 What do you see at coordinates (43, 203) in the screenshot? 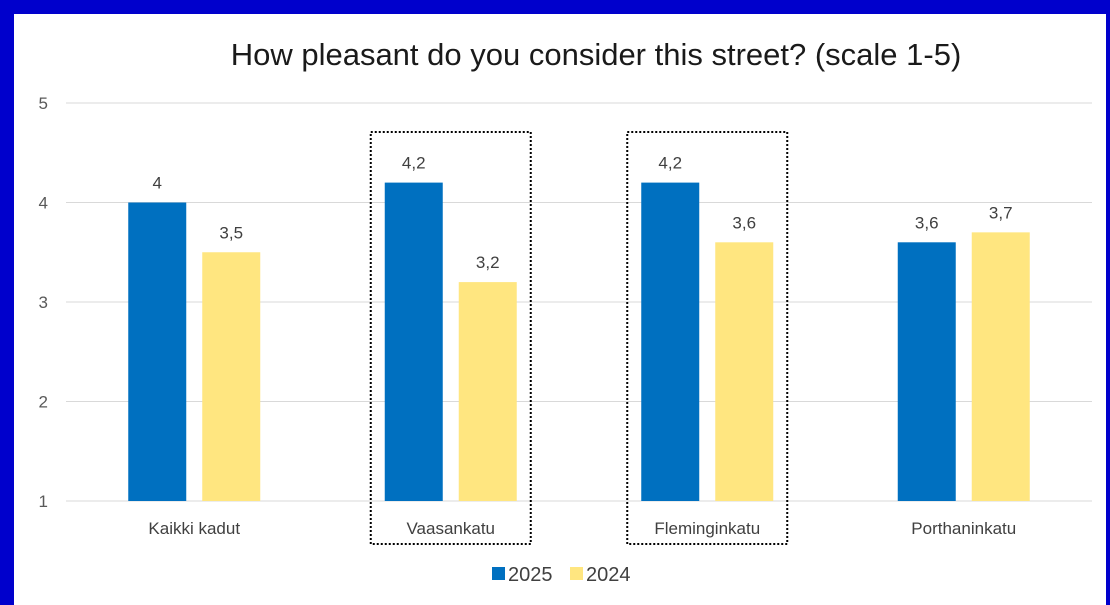
I see `y-tick-label: 4` at bounding box center [43, 203].